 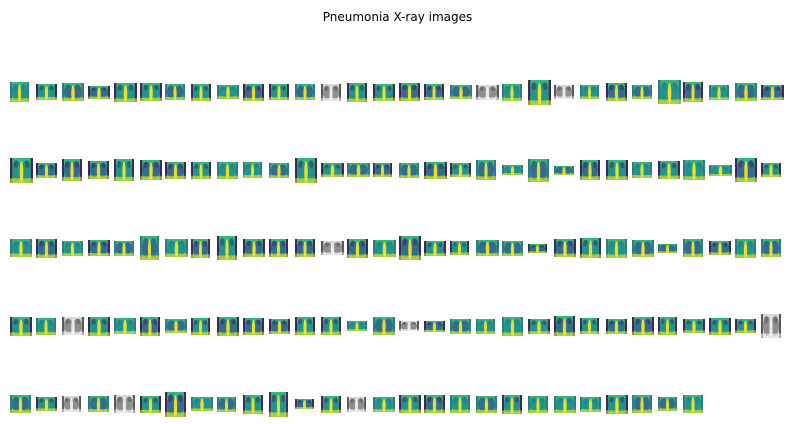 I want to click on figure-title: Pneumonia X-ray images, so click(x=397, y=17).